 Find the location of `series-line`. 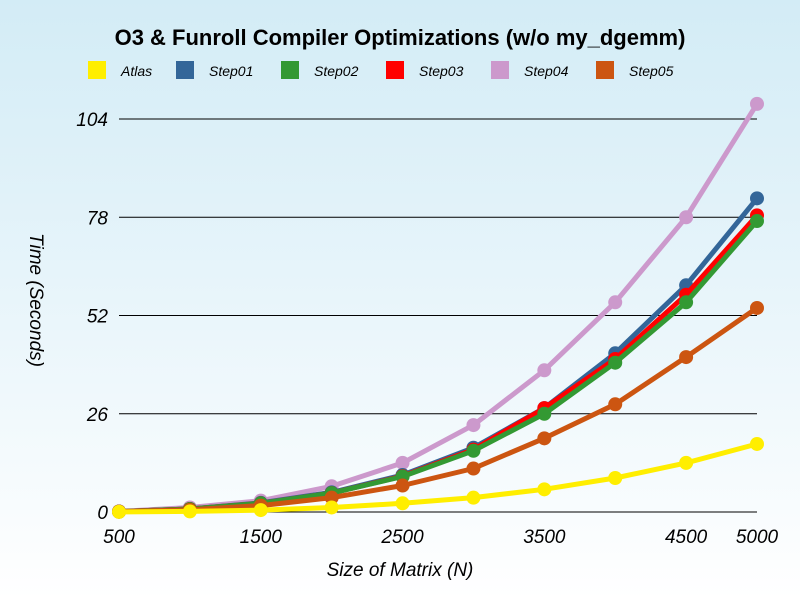

series-line is located at coordinates (438, 478).